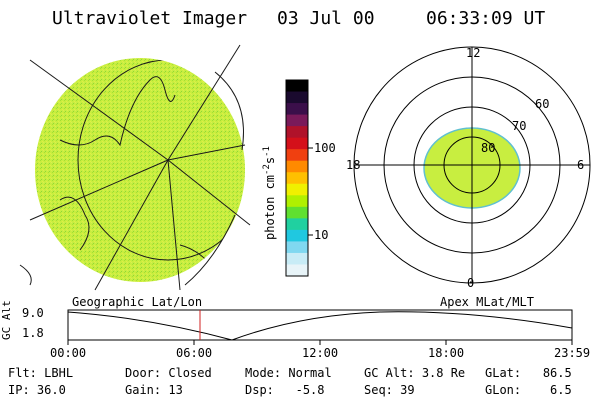 This screenshot has width=600, height=400. Describe the element at coordinates (320, 327) in the screenshot. I see `altitude-strip` at that location.